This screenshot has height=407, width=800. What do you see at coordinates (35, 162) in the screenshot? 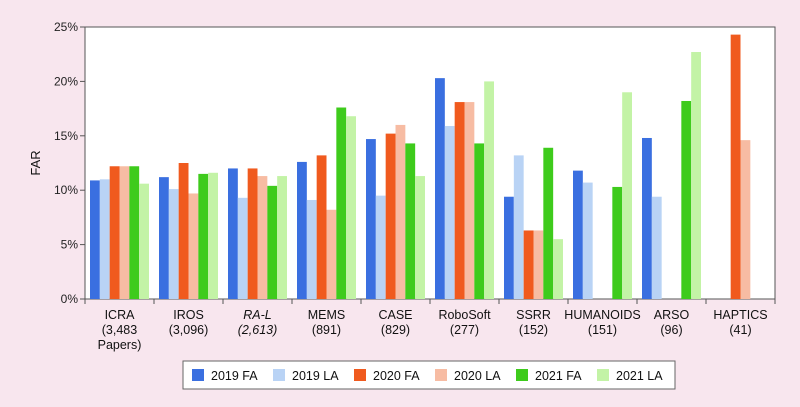
I see `y-axis-label: FAR` at bounding box center [35, 162].